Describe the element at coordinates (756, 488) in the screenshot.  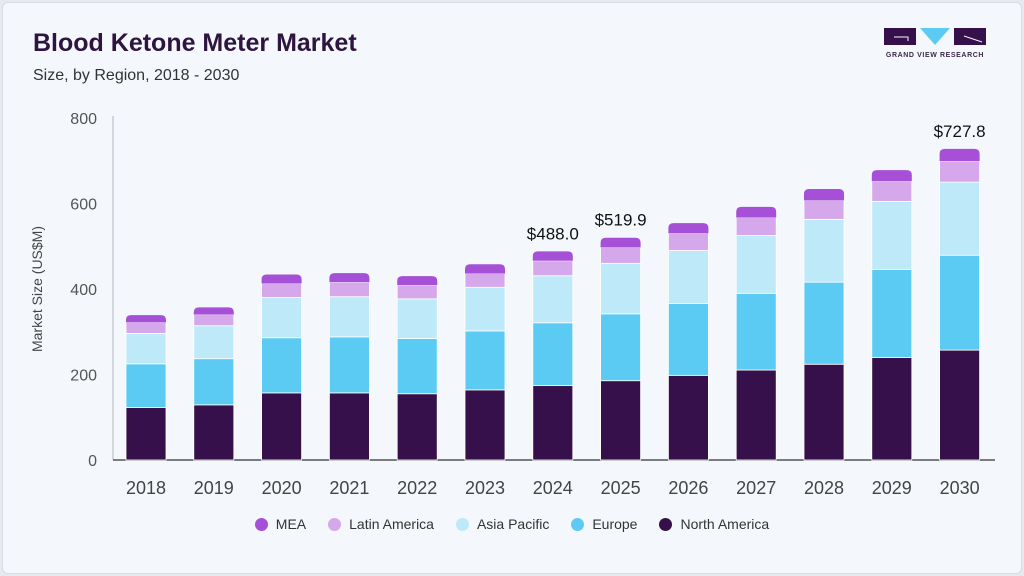
I see `x-tick-label: 2027` at that location.